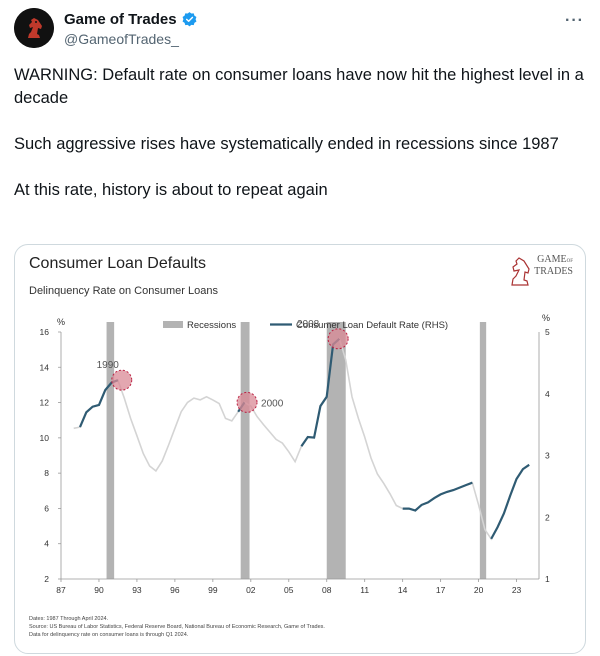  What do you see at coordinates (517, 590) in the screenshot?
I see `x-tick-label: 23` at bounding box center [517, 590].